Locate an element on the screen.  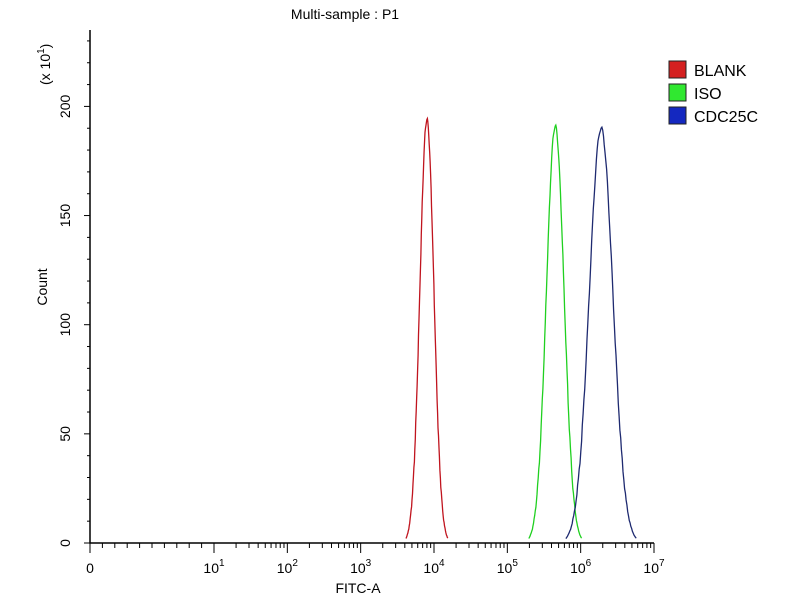
legend-label: BLANK is located at coordinates (720, 71).